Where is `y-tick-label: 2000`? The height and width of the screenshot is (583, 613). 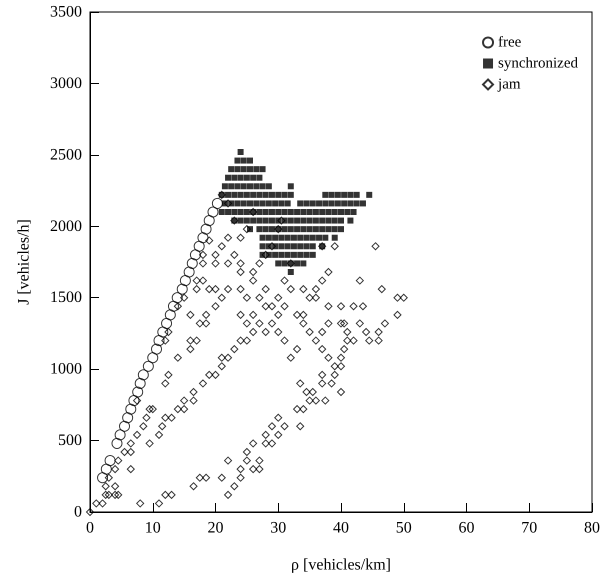 y-tick-label: 2000 is located at coordinates (66, 226).